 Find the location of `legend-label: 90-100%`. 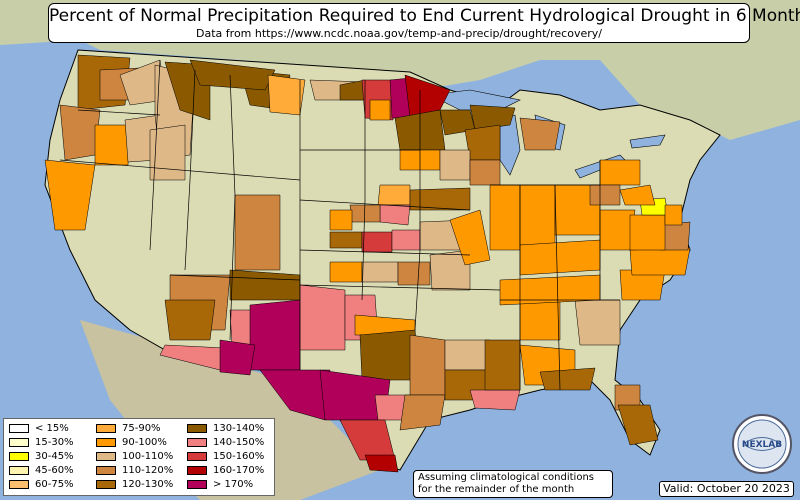

legend-label: 90-100% is located at coordinates (144, 442).